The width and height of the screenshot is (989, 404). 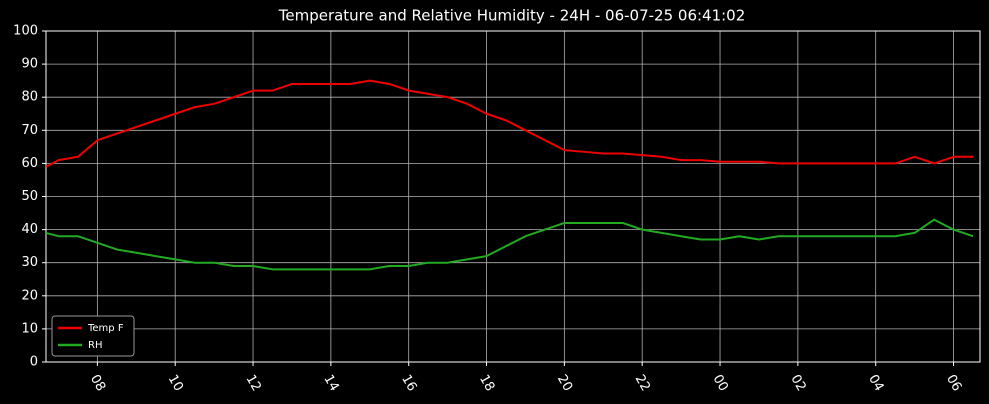 What do you see at coordinates (29, 295) in the screenshot?
I see `y-tick-label: 20` at bounding box center [29, 295].